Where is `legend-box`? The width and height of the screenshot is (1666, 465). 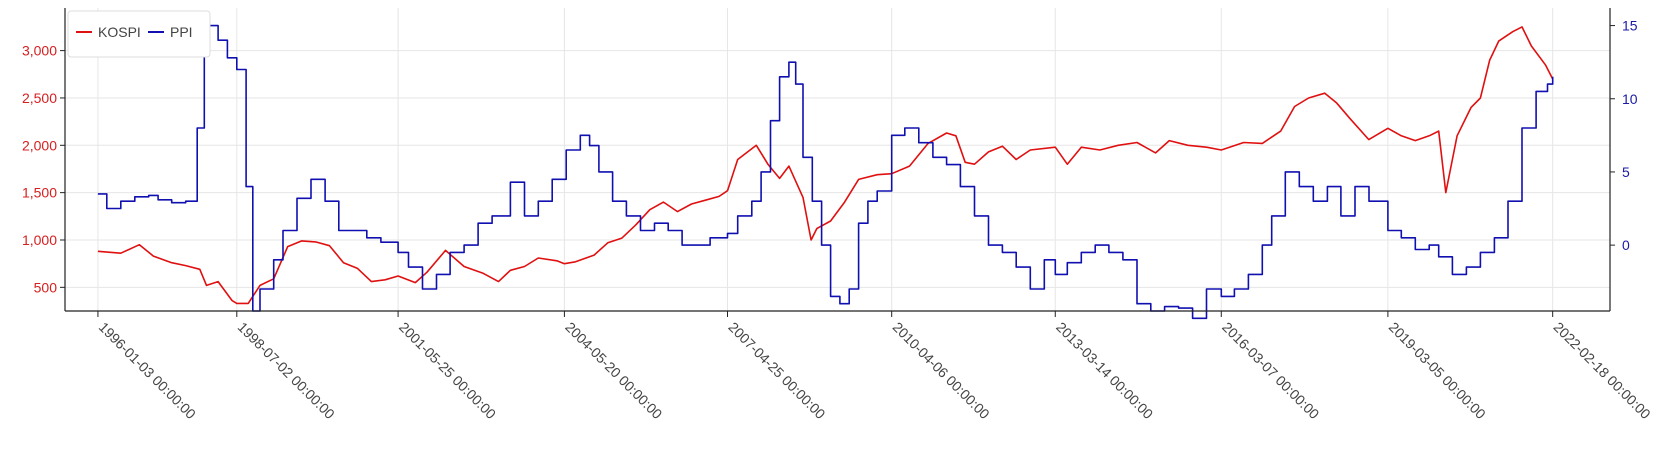 legend-box is located at coordinates (139, 34).